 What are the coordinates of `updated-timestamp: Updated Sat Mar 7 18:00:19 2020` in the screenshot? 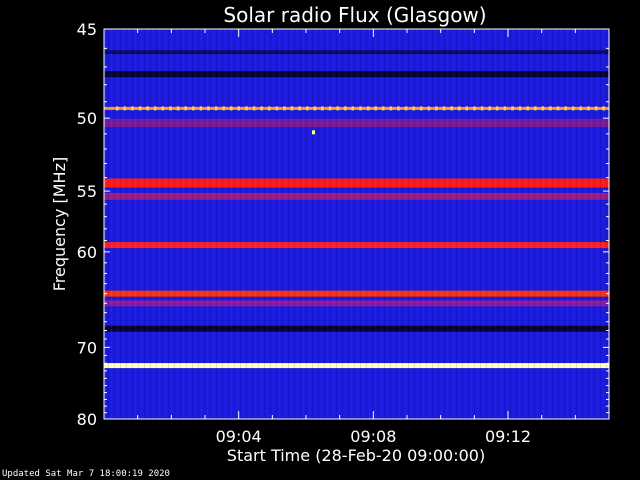 It's located at (86, 474).